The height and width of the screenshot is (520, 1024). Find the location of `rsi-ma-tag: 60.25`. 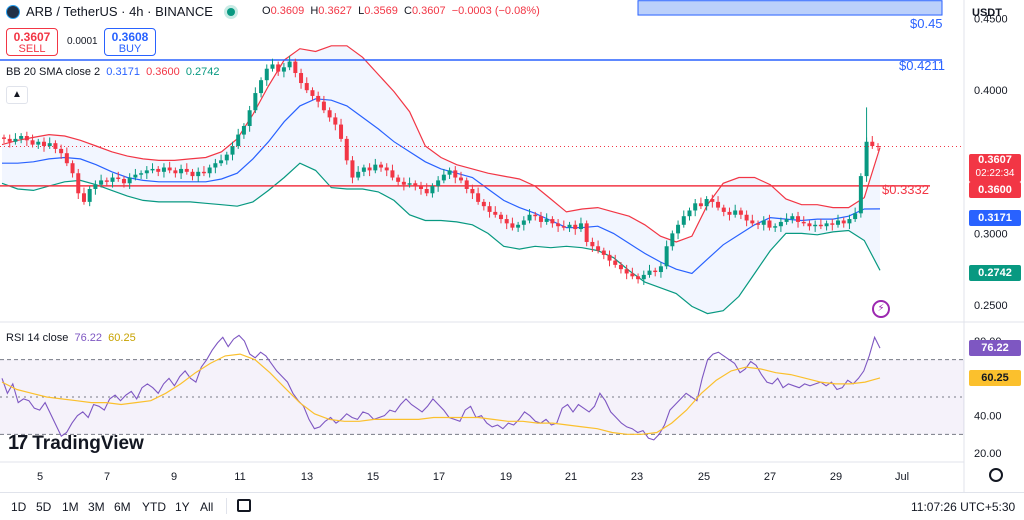

rsi-ma-tag: 60.25 is located at coordinates (995, 378).